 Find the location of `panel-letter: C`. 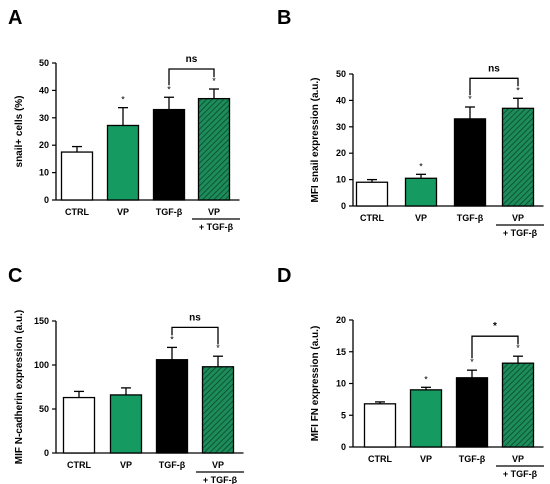

panel-letter: C is located at coordinates (15, 276).